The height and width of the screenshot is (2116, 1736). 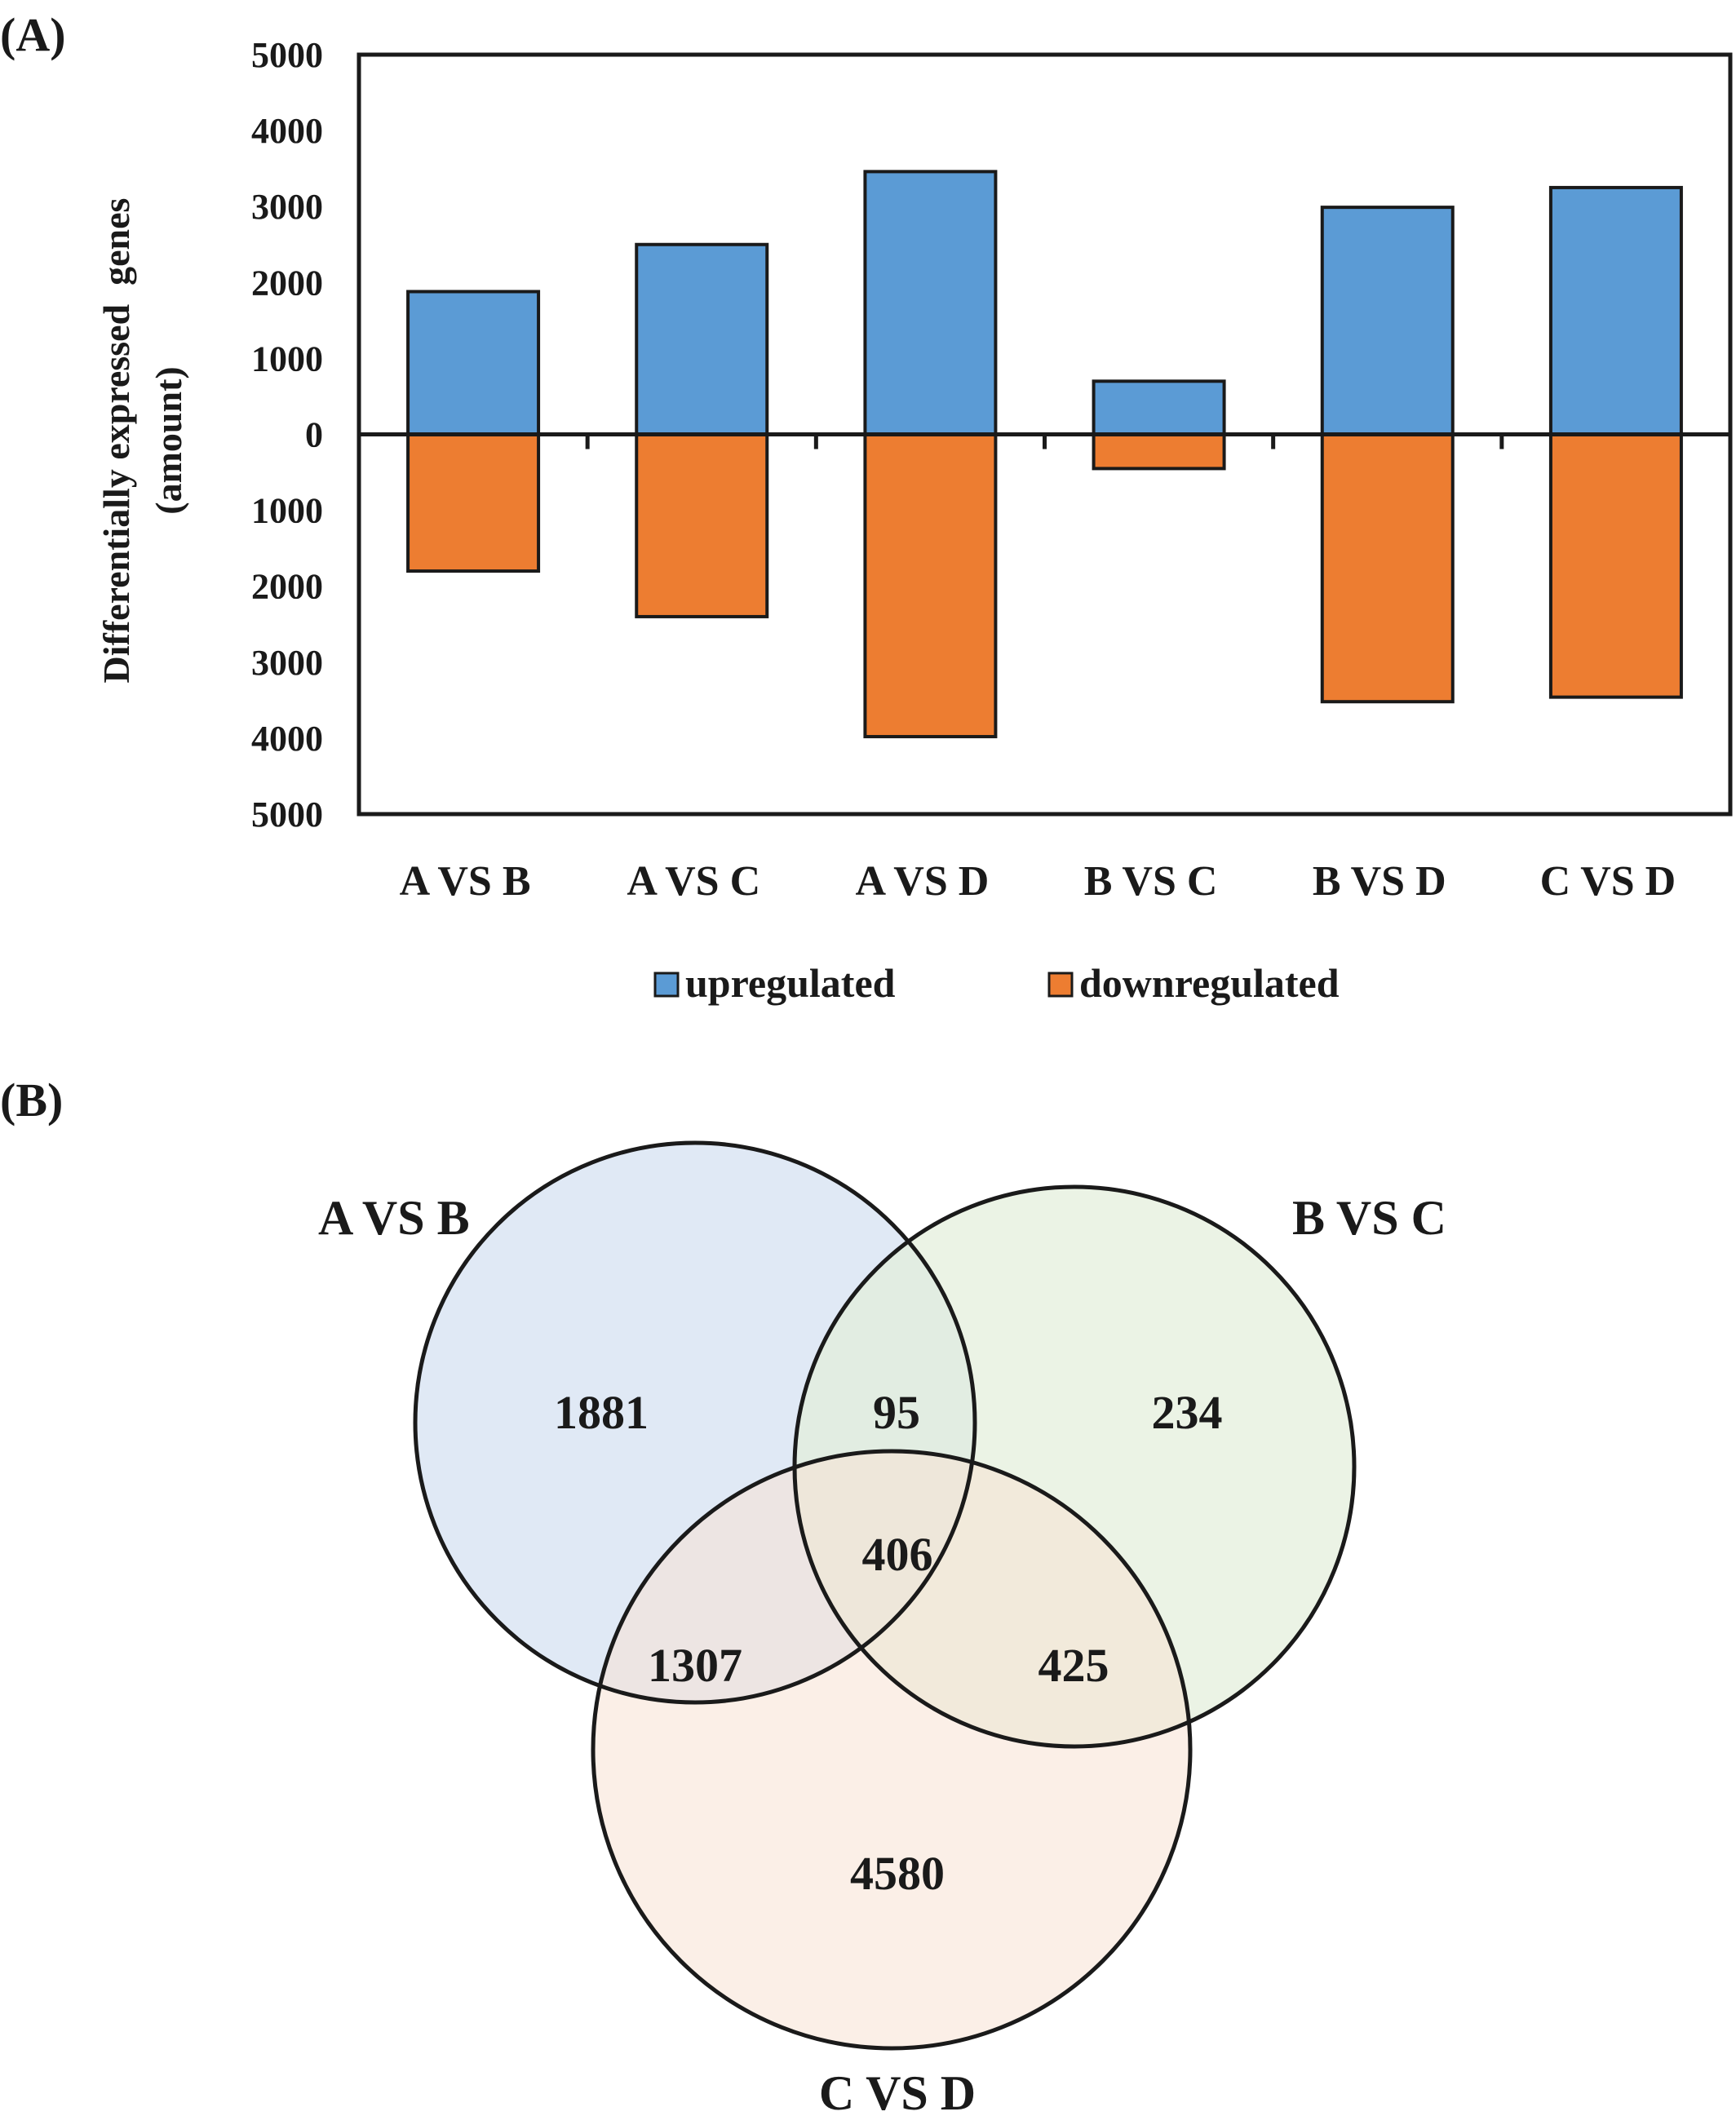 I want to click on x-tick-label: C VS D, so click(x=1608, y=882).